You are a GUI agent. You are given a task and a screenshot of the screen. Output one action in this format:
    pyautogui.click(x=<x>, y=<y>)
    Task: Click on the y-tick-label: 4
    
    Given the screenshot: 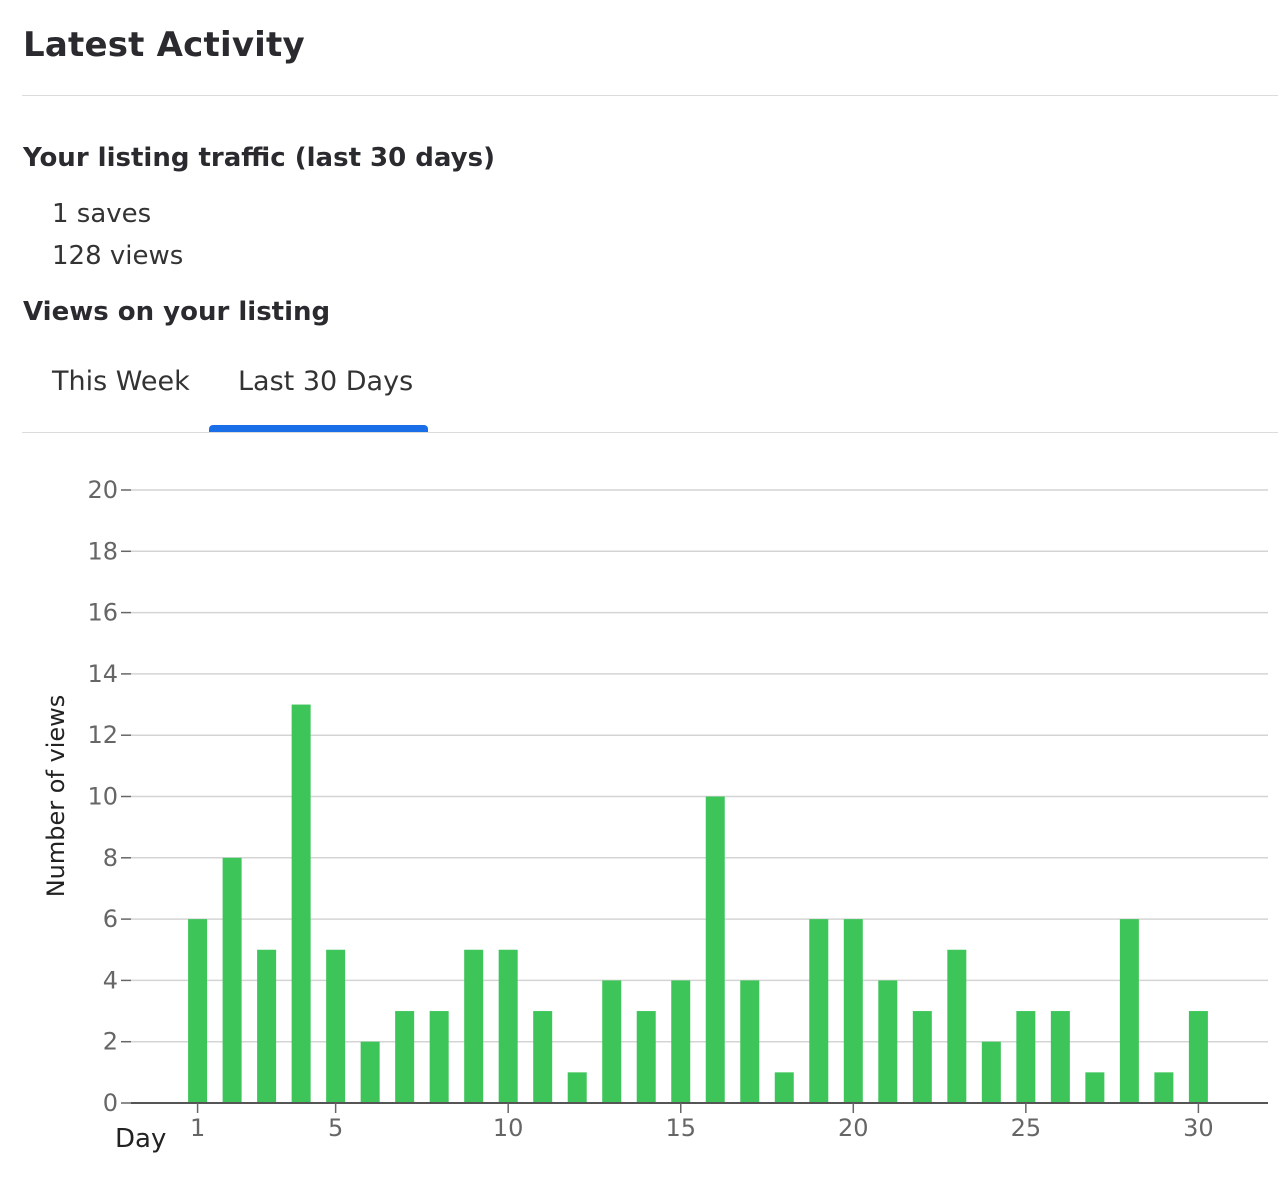 What is the action you would take?
    pyautogui.click(x=110, y=980)
    